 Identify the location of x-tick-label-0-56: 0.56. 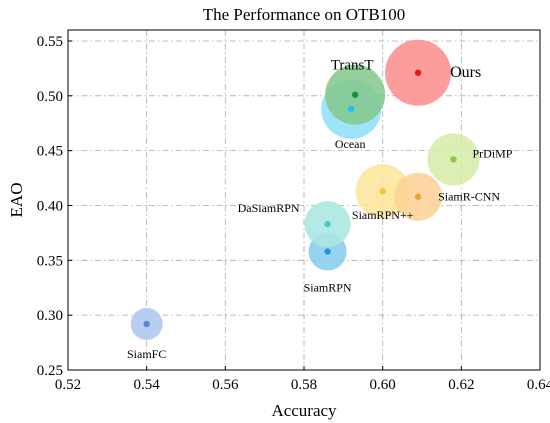
(225, 385).